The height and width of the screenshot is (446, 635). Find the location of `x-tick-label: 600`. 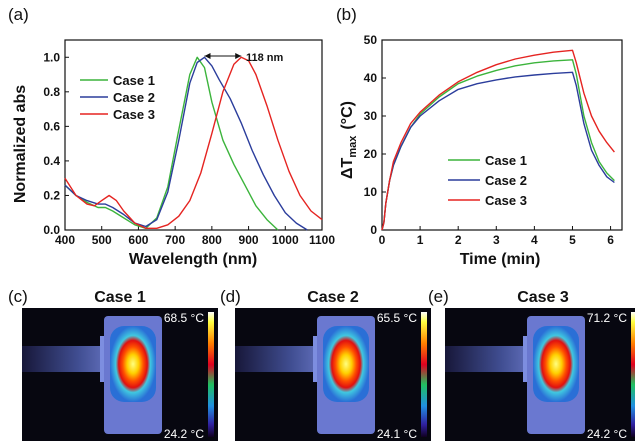

x-tick-label: 600 is located at coordinates (138, 240).